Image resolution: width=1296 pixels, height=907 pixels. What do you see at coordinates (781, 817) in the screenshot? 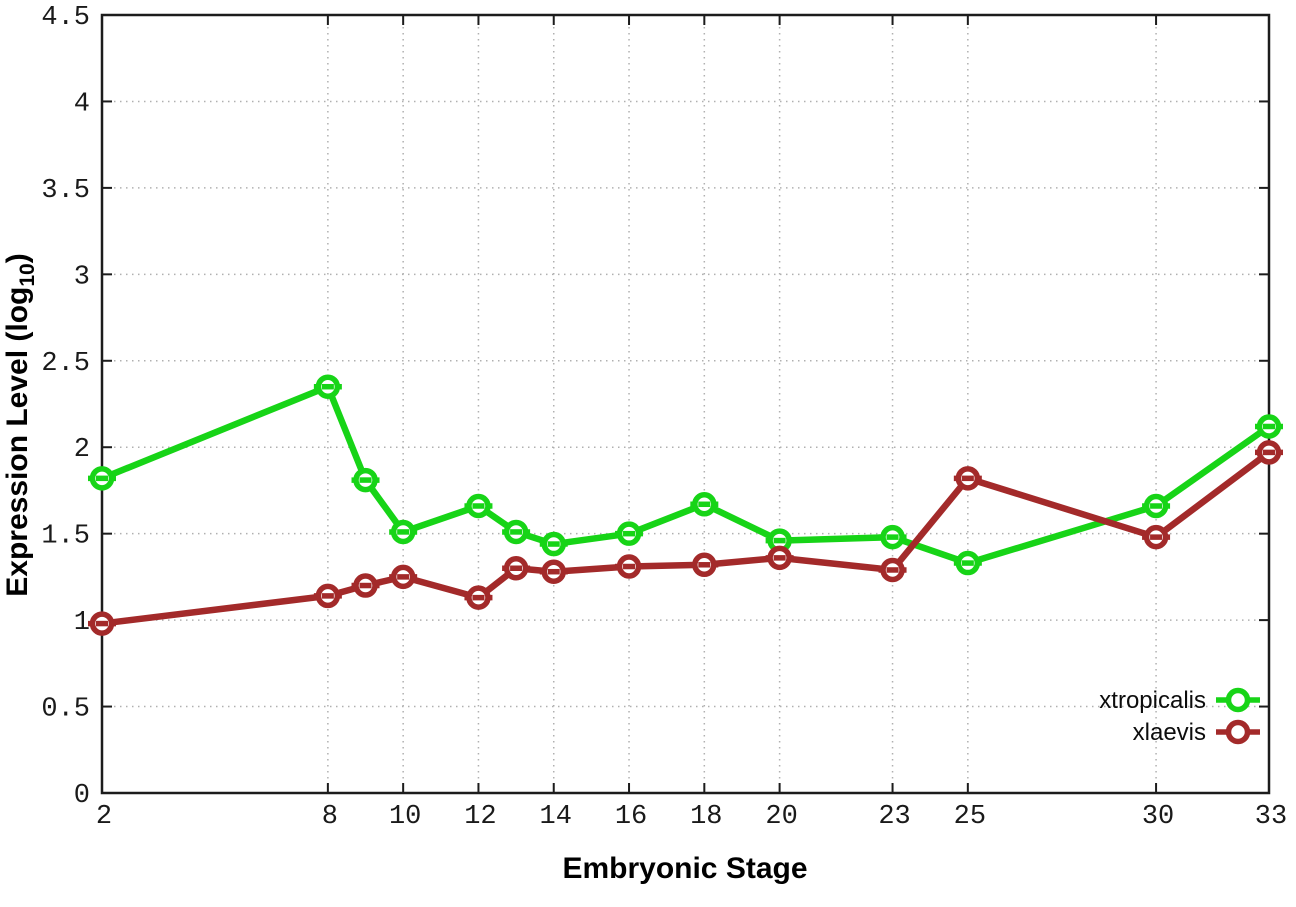
I see `x-tick-label: 20` at bounding box center [781, 817].